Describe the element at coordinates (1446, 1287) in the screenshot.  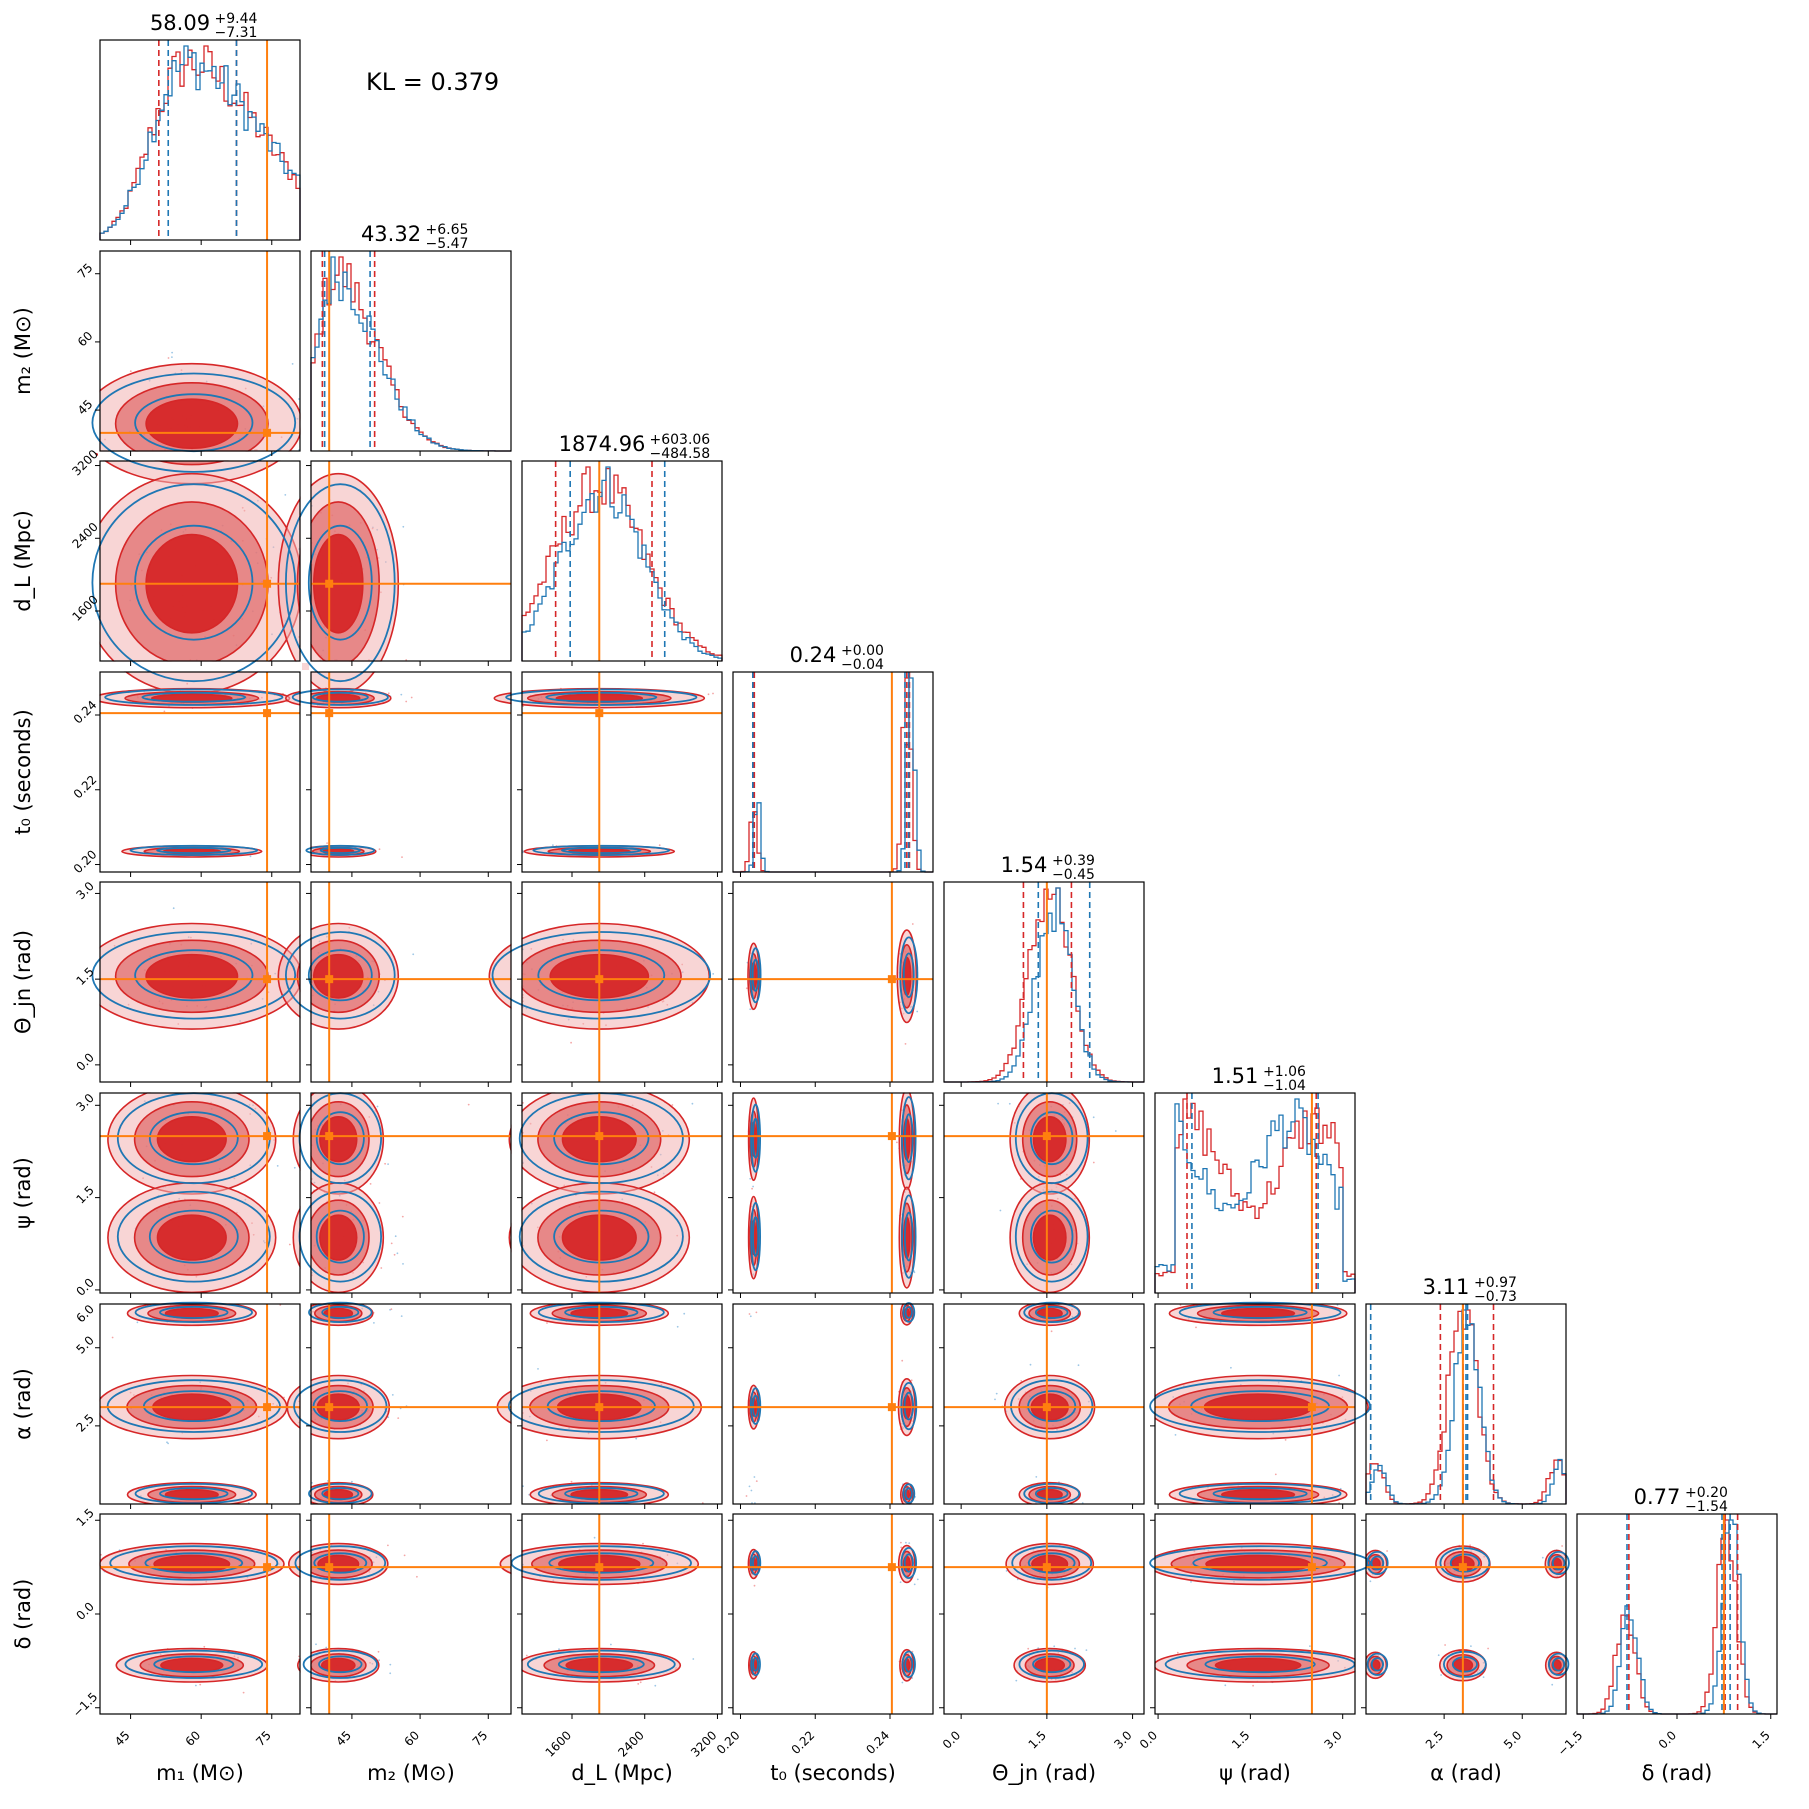
I see `title-value-alpha: 3.11` at that location.